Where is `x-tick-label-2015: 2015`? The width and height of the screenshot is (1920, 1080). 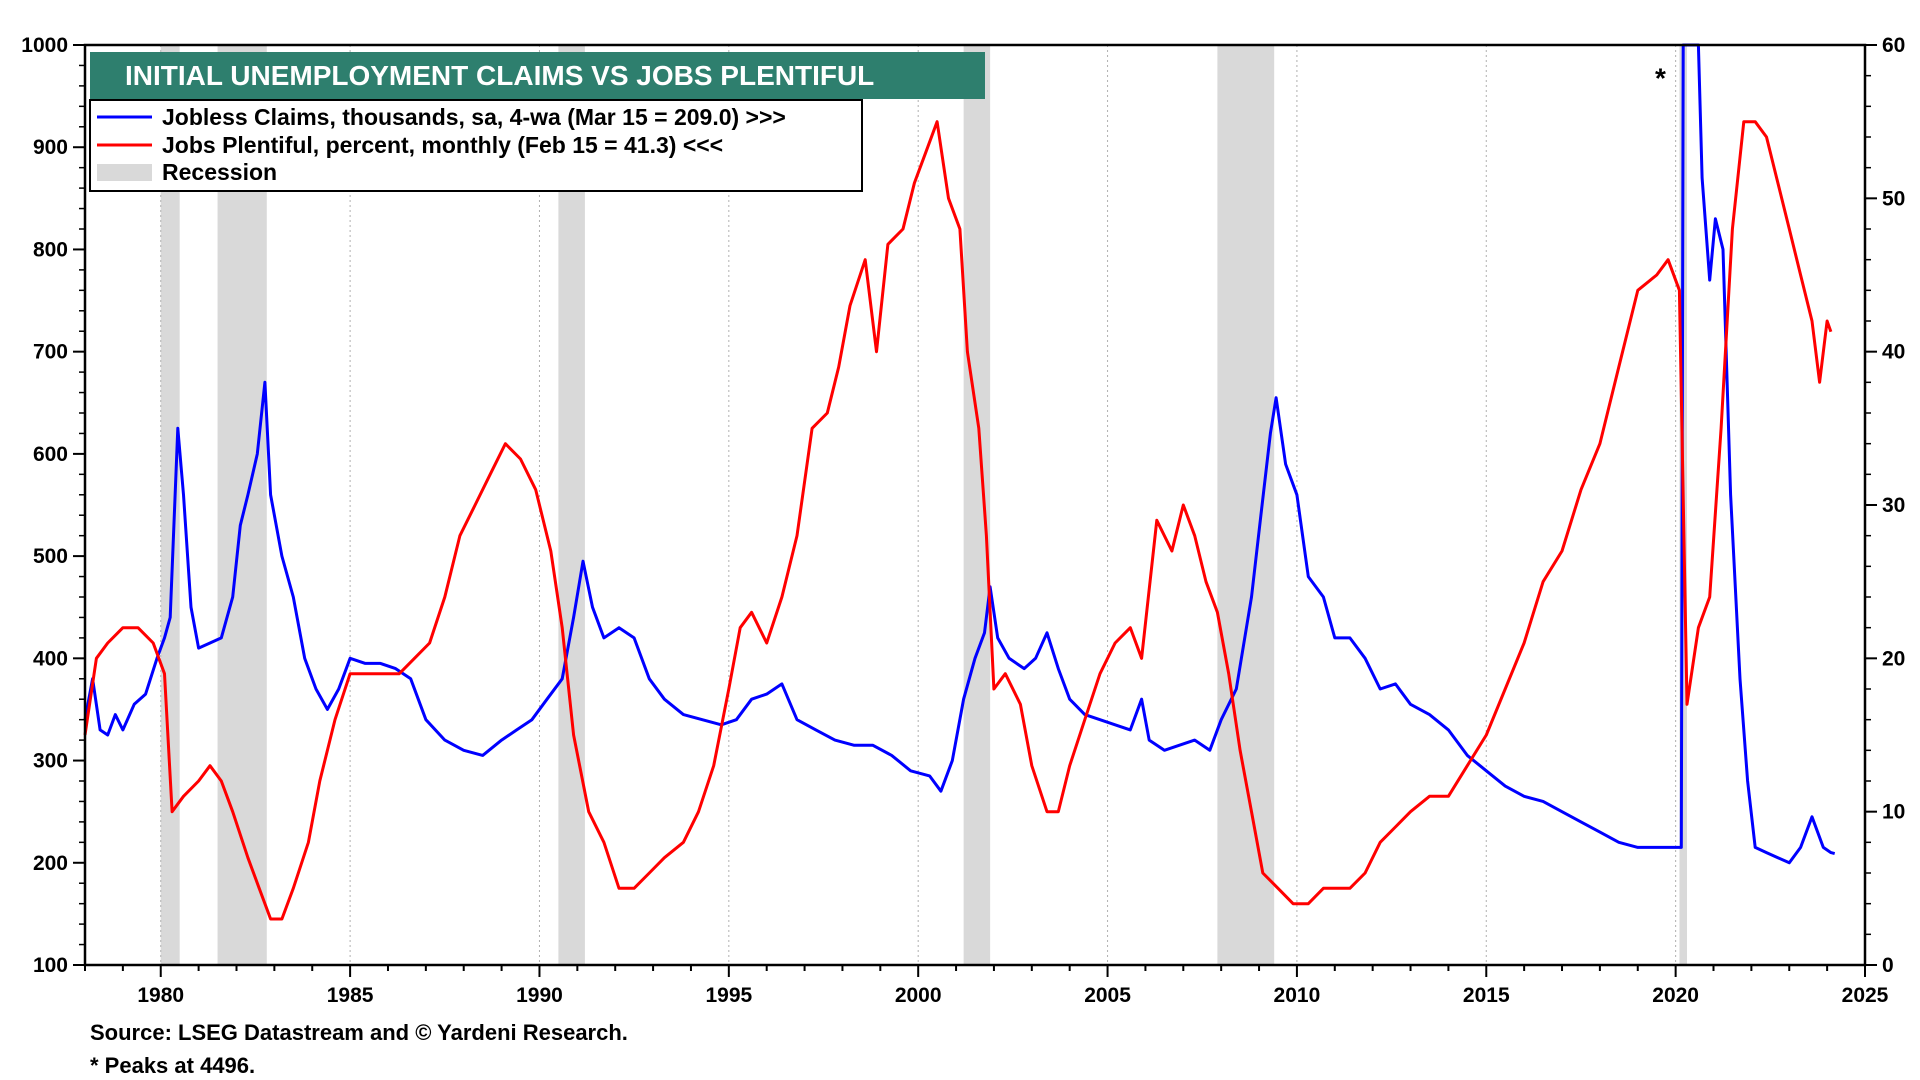 x-tick-label-2015: 2015 is located at coordinates (1486, 995).